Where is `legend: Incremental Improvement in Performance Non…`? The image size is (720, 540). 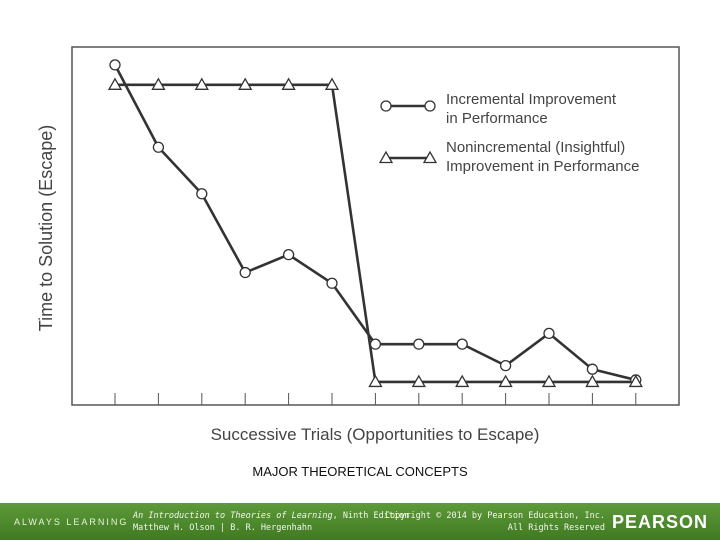 legend: Incremental Improvement in Performance Non… is located at coordinates (508, 133).